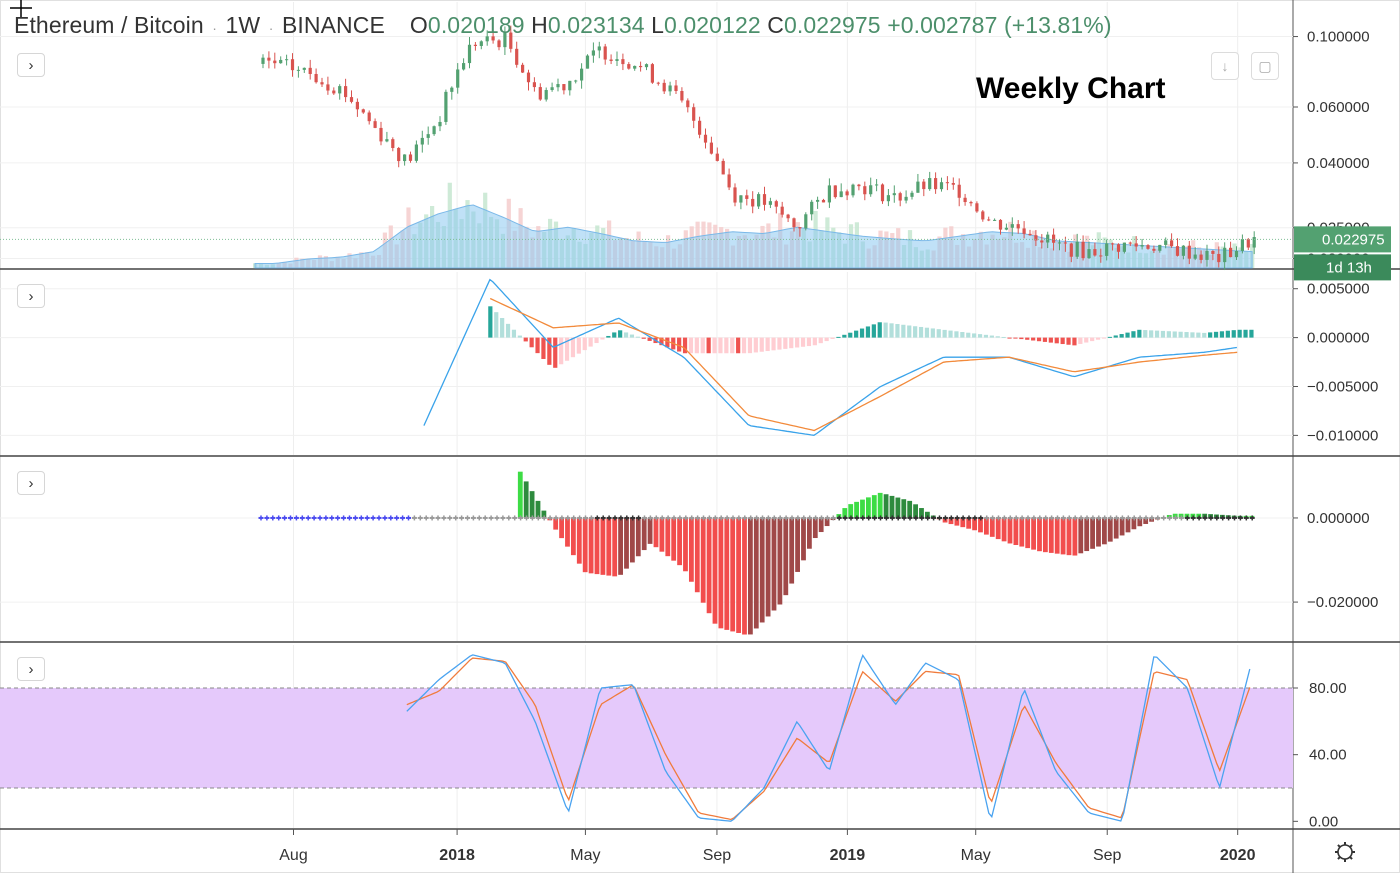  I want to click on expand-squeeze-pane-button: ›, so click(31, 483).